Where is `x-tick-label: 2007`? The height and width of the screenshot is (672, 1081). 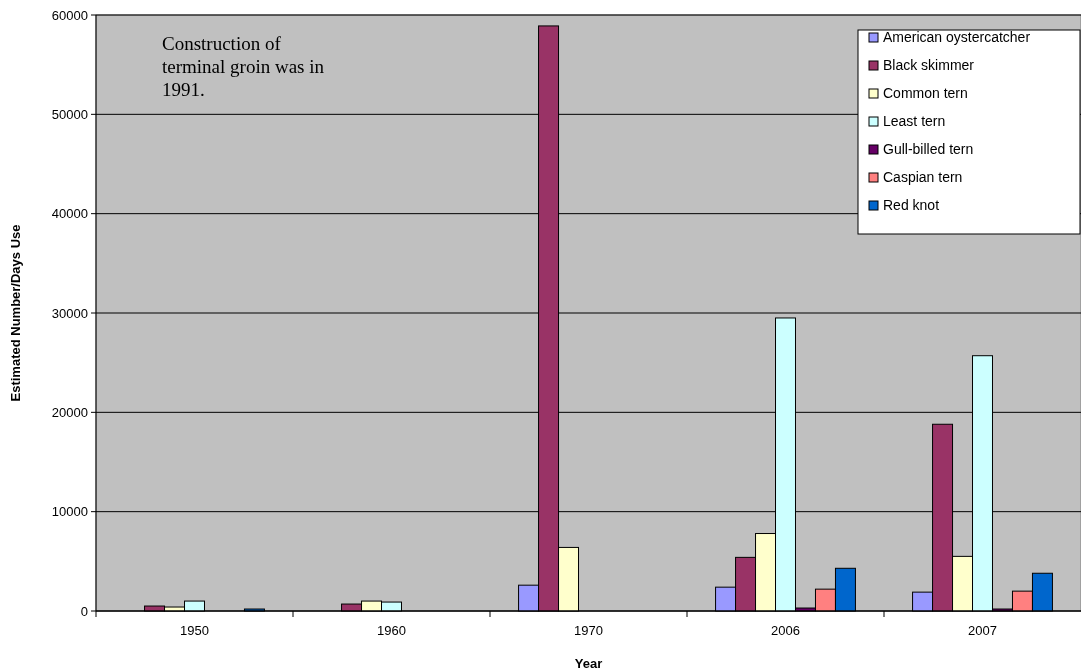 x-tick-label: 2007 is located at coordinates (982, 630).